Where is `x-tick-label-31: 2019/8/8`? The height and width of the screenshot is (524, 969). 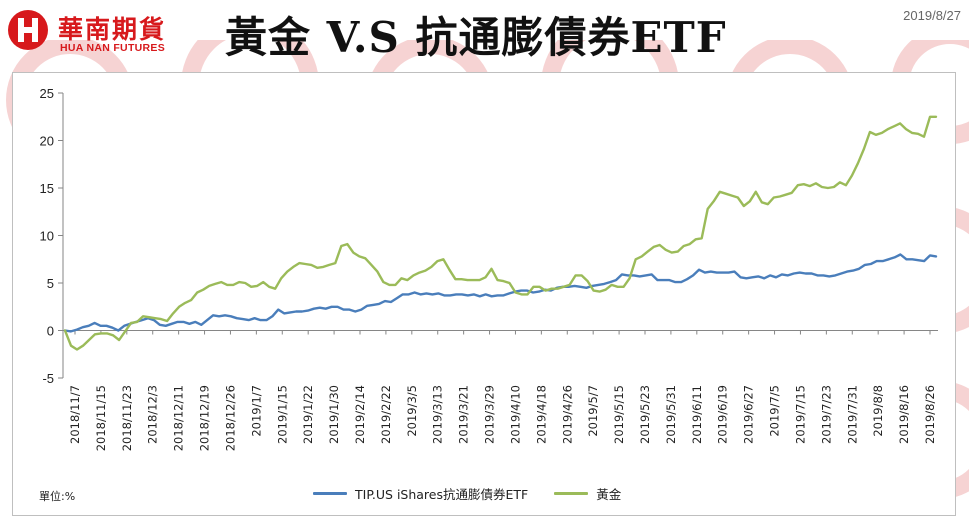 x-tick-label-31: 2019/8/8 is located at coordinates (878, 411).